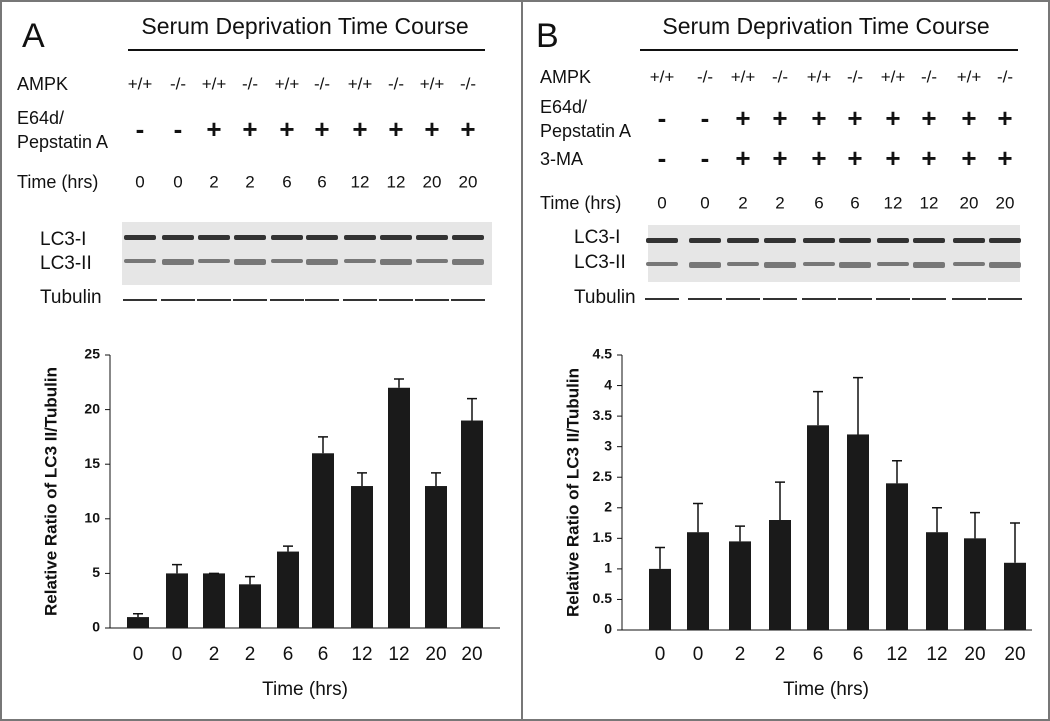 The width and height of the screenshot is (1050, 721). Describe the element at coordinates (608, 506) in the screenshot. I see `y-tick-label: 2` at that location.